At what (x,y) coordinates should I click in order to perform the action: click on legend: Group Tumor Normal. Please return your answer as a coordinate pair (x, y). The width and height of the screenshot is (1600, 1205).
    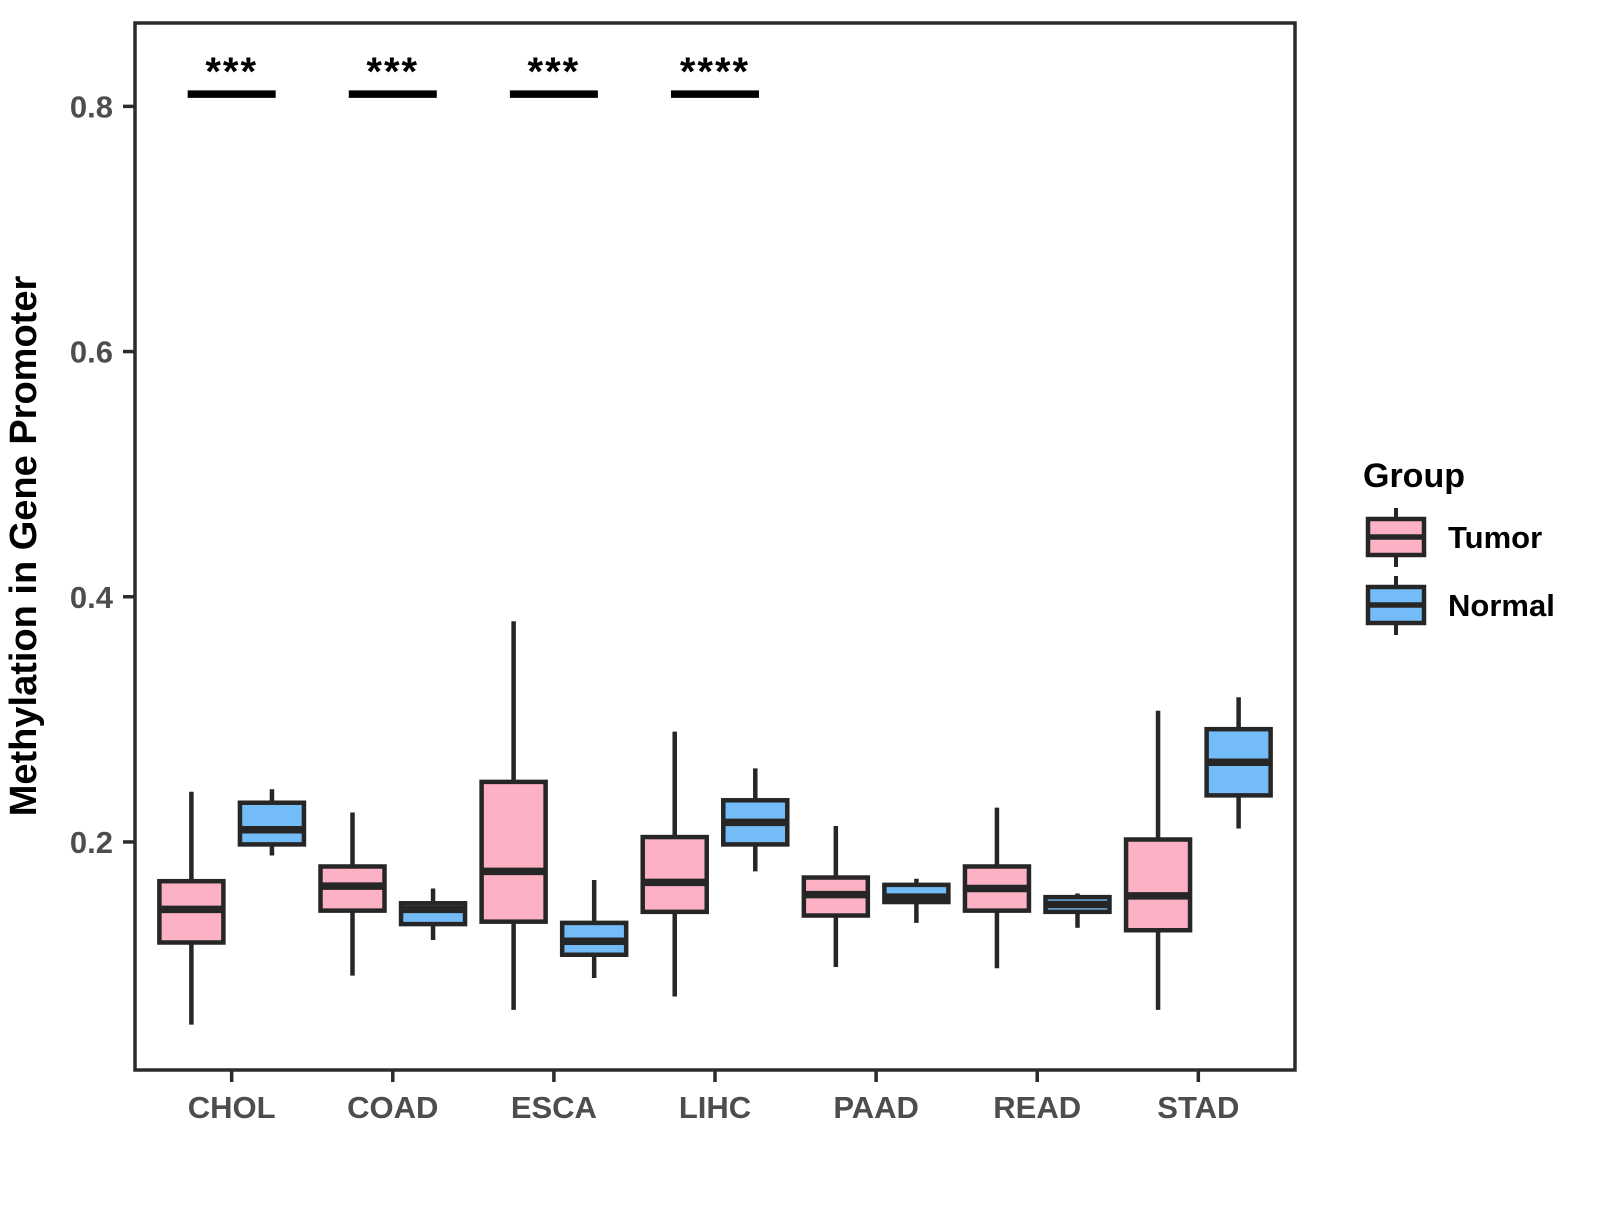
    Looking at the image, I should click on (1459, 546).